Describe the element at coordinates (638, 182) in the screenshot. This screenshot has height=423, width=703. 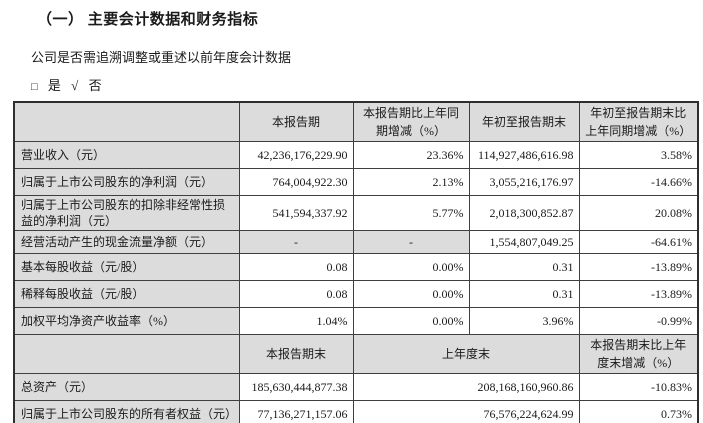
I see `metric-value: -14.66%` at that location.